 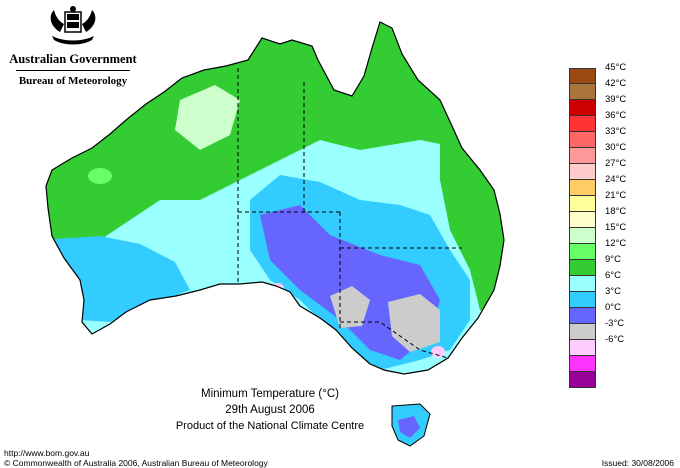 I want to click on legend-item: -3°C, so click(x=616, y=329).